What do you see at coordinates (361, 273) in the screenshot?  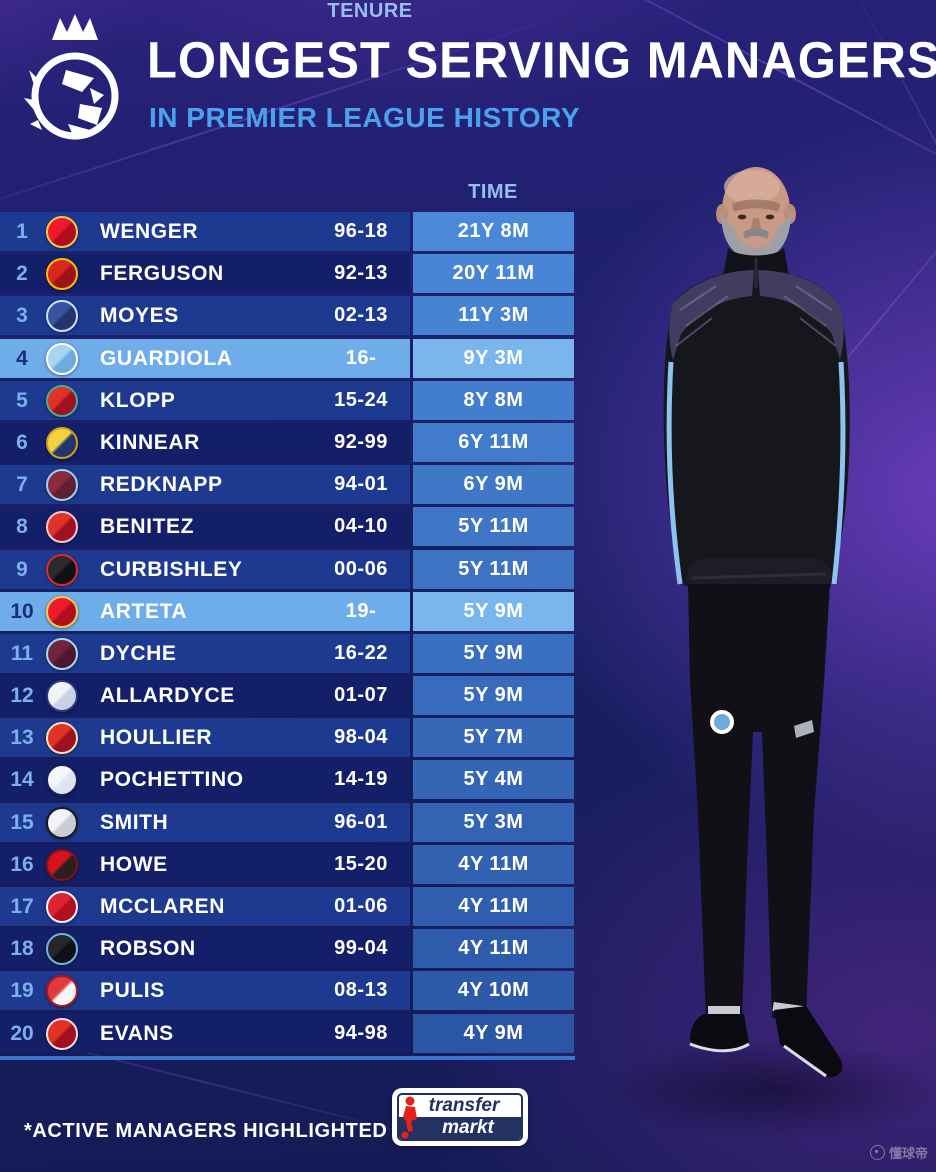 I see `tenure-value: 92-13` at bounding box center [361, 273].